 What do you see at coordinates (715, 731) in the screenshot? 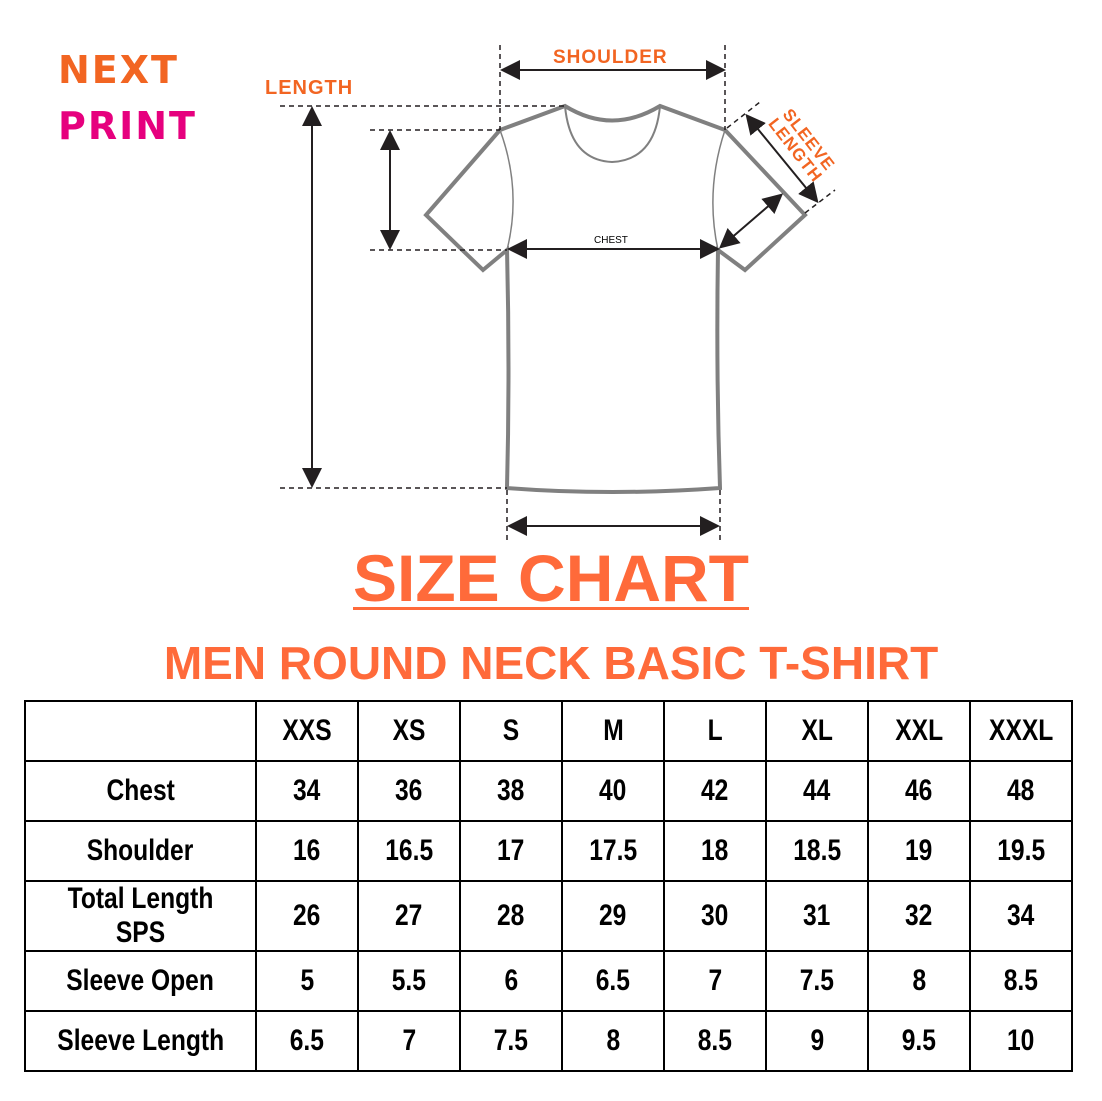
I see `size-header: L` at bounding box center [715, 731].